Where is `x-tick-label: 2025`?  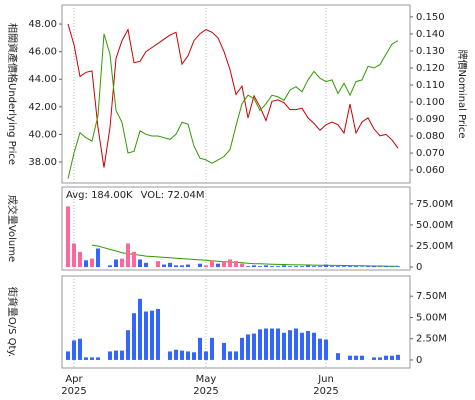 x-tick-label: 2025 is located at coordinates (205, 391).